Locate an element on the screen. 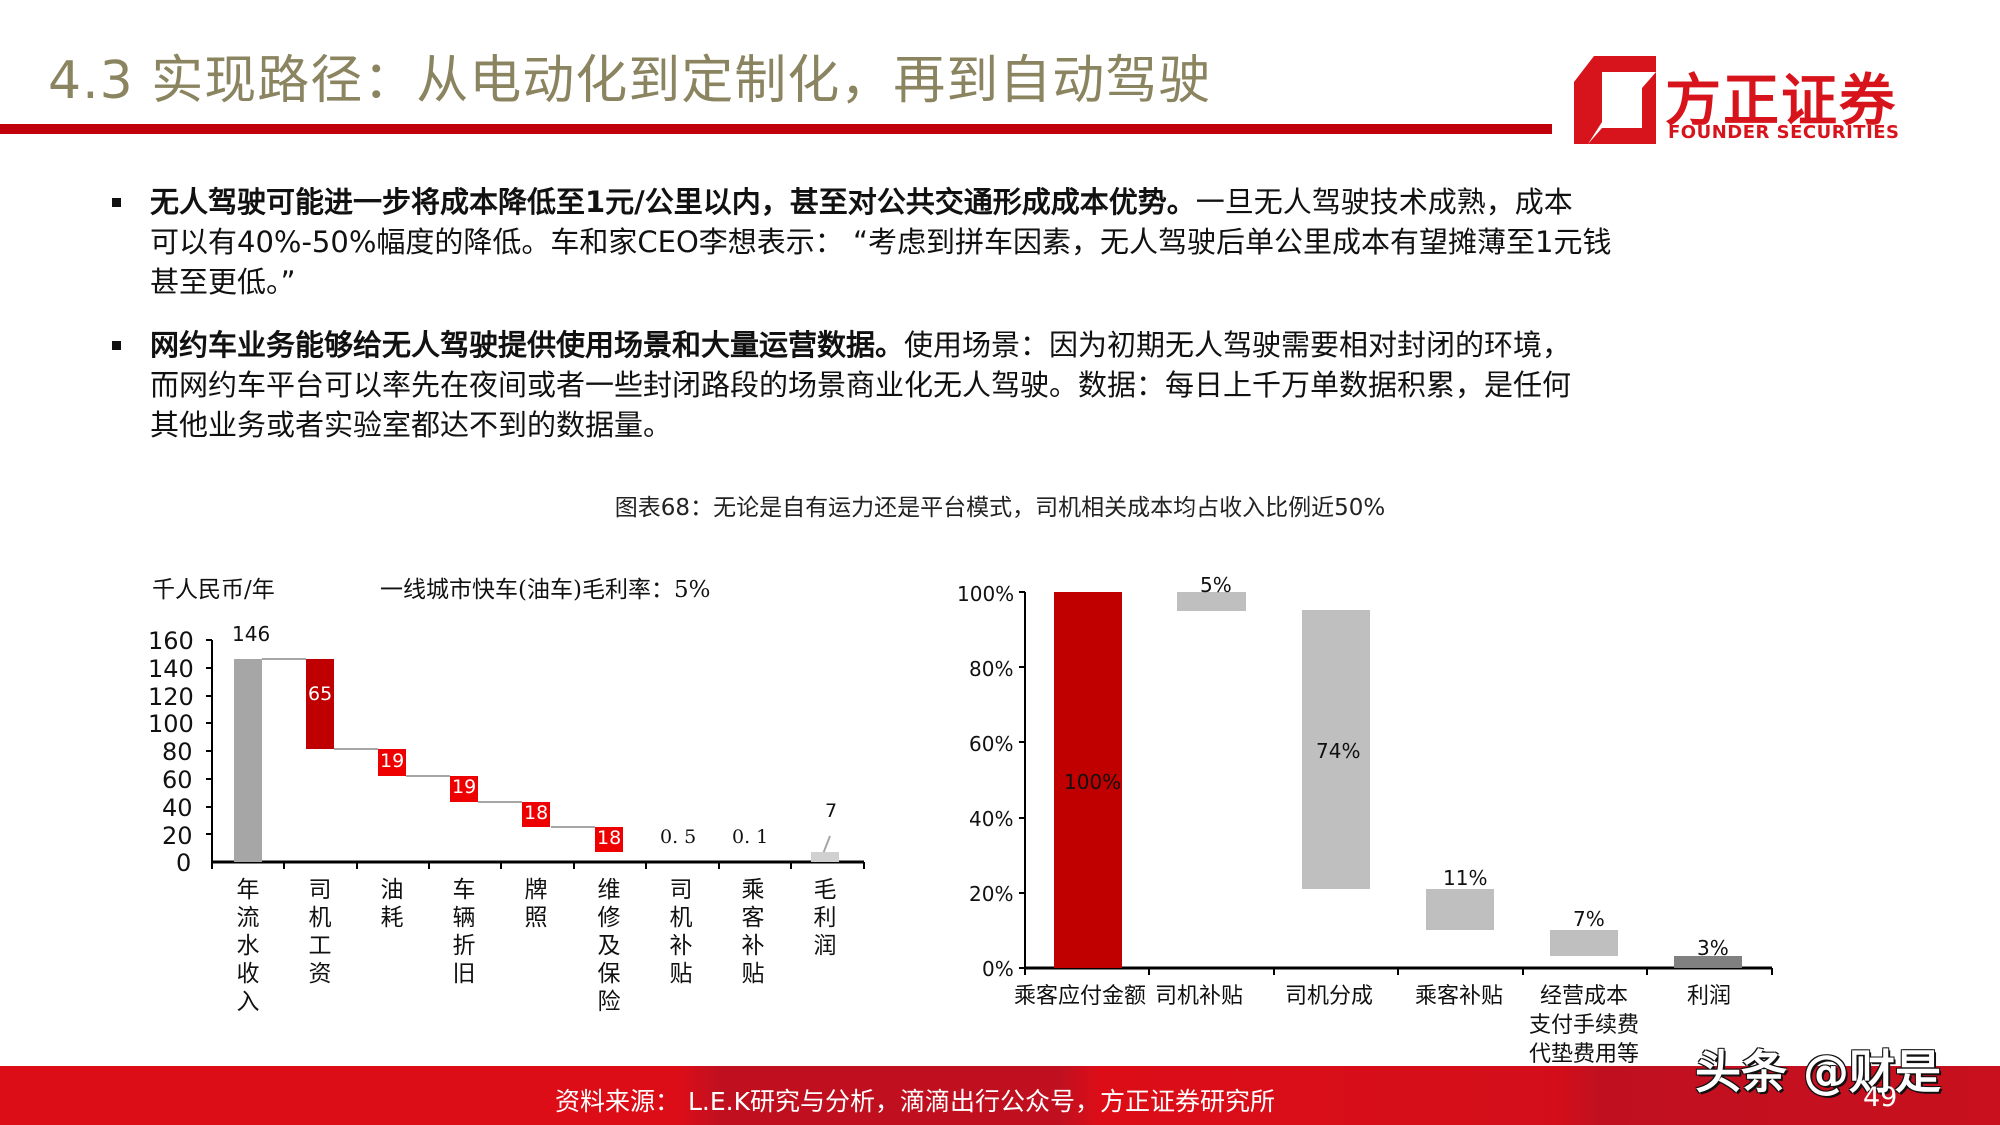  y-tick: 40 is located at coordinates (177, 808).